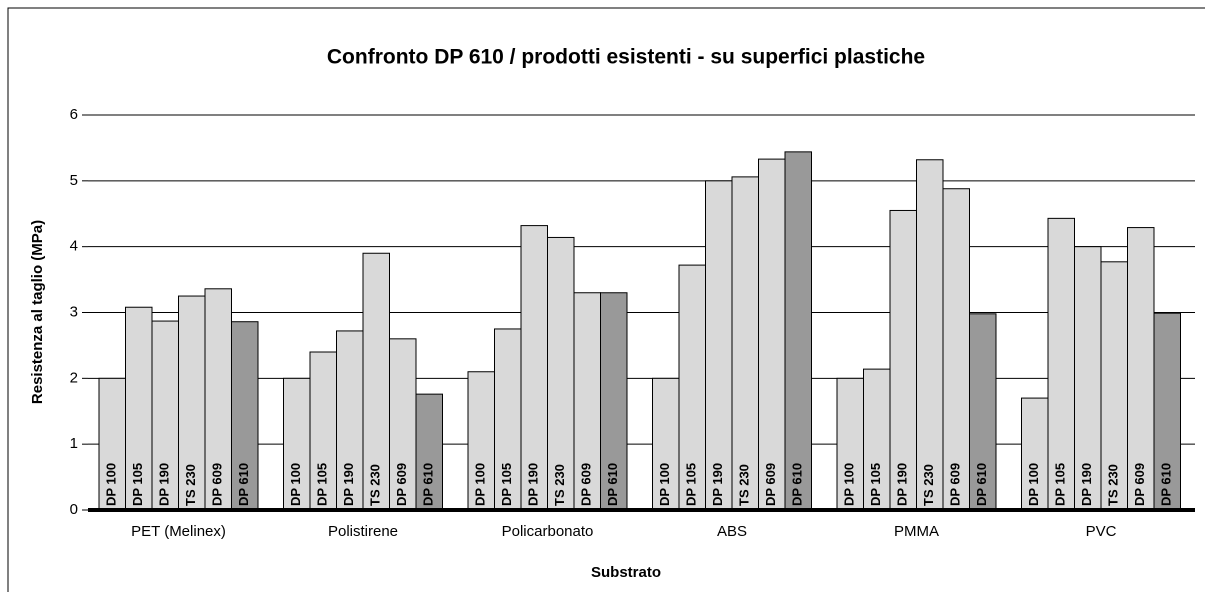  What do you see at coordinates (37, 312) in the screenshot?
I see `y-axis-title: Resistenza al taglio (MPa)` at bounding box center [37, 312].